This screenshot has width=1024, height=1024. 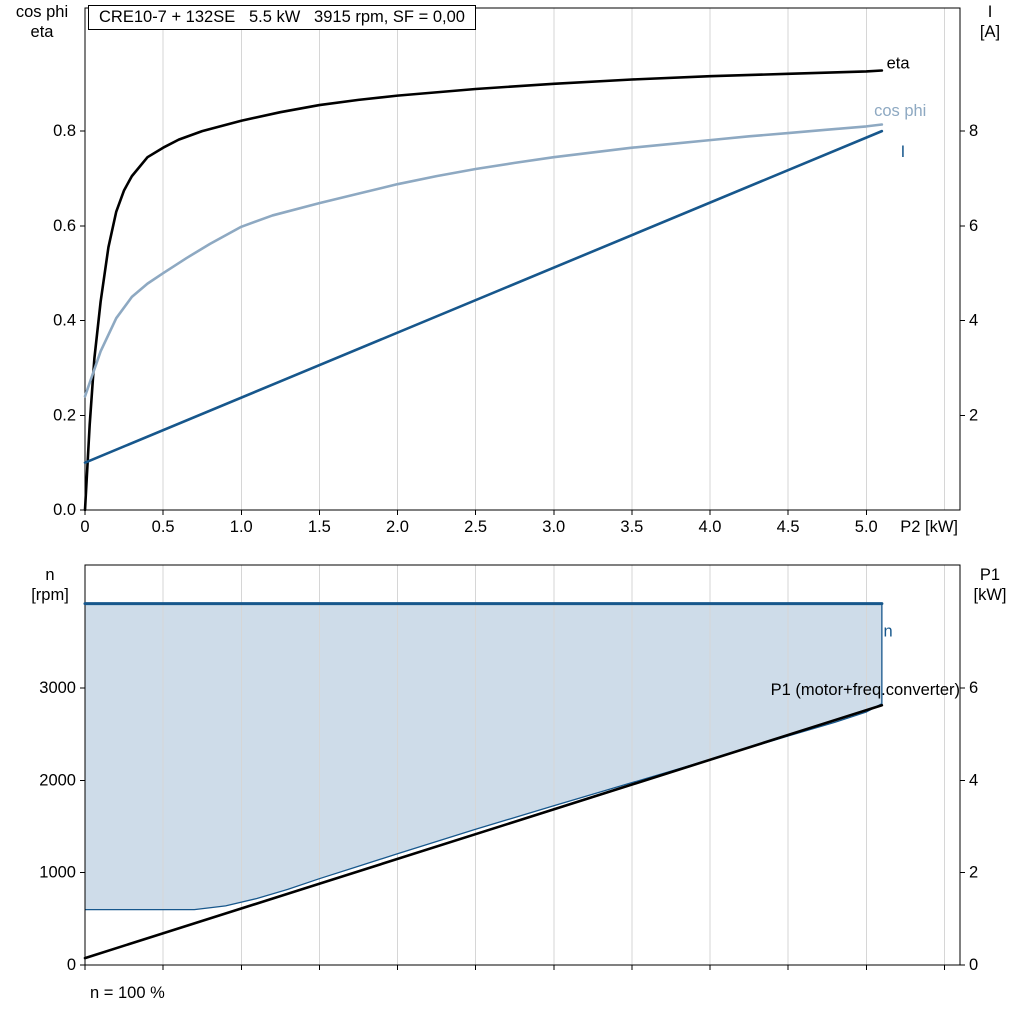 I want to click on x-tick-label: 3.0, so click(x=553, y=527).